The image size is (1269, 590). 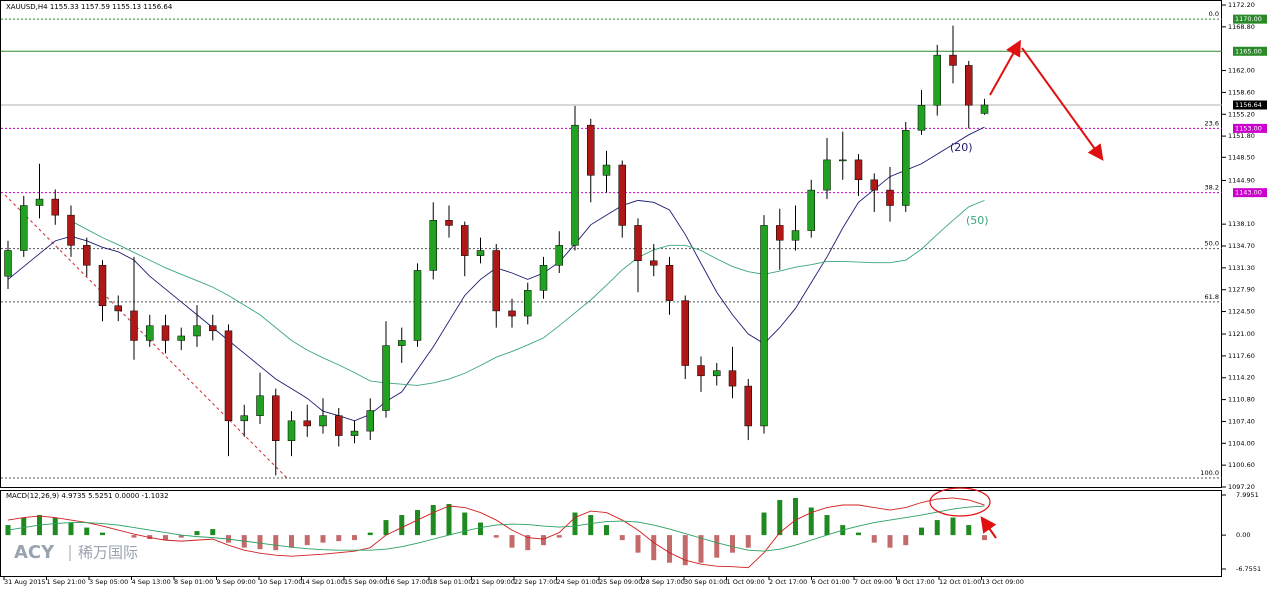 I want to click on y-tick-label: 1104.00, so click(x=1241, y=443).